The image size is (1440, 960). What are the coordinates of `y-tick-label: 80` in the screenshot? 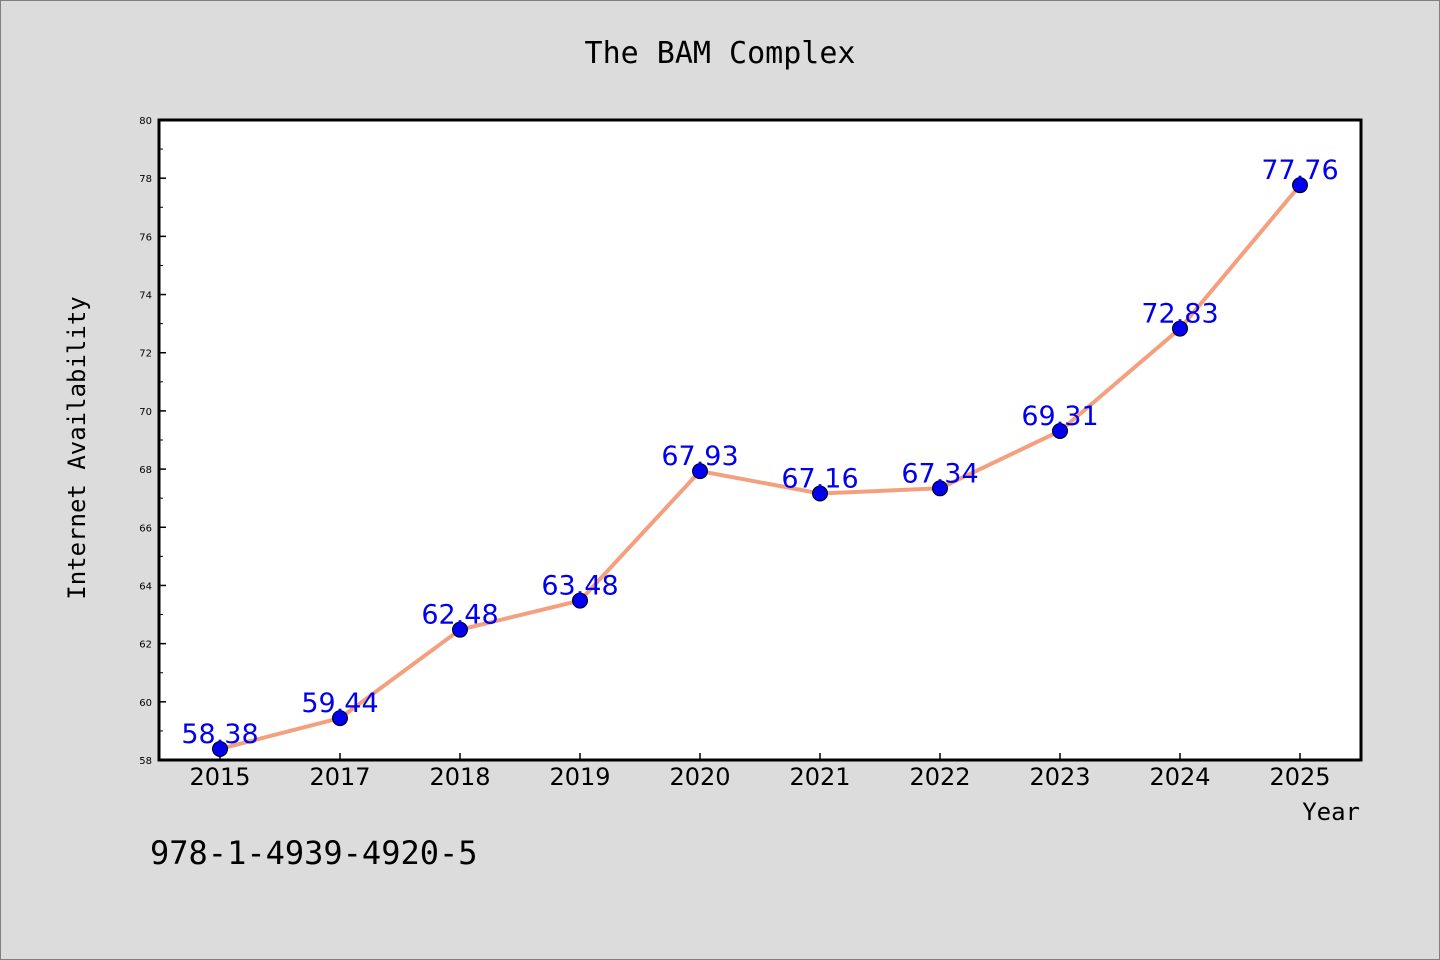 It's located at (145, 121).